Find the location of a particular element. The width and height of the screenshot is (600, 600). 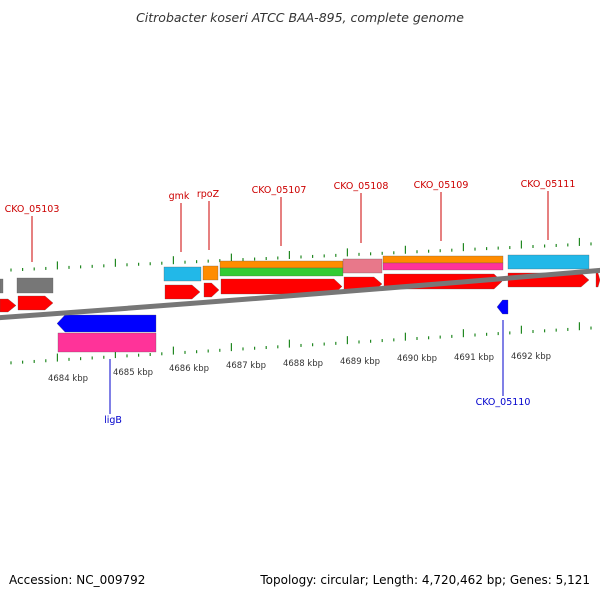

scale-label: 4687 kbp is located at coordinates (246, 366).